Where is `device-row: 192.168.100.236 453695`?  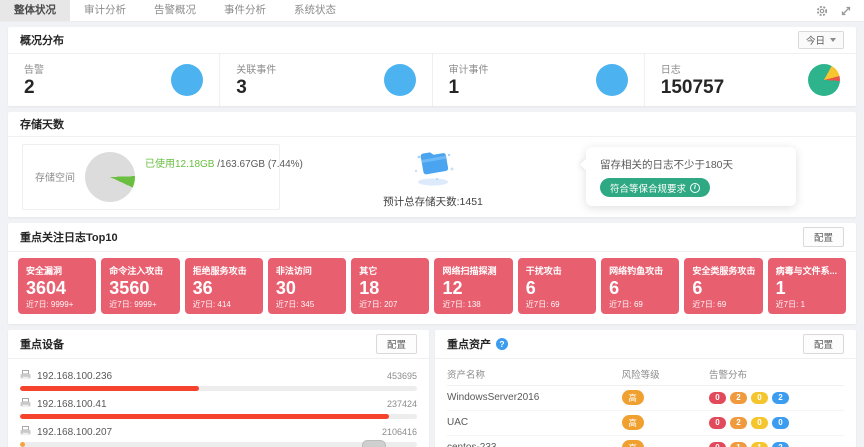
device-row: 192.168.100.236 453695 is located at coordinates (218, 380).